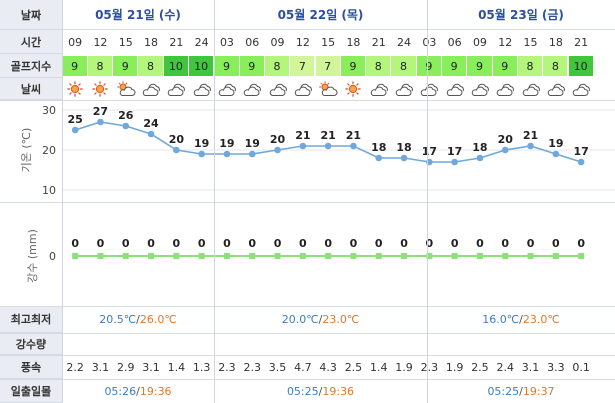  What do you see at coordinates (353, 367) in the screenshot?
I see `wind-cell: 2.5` at bounding box center [353, 367].